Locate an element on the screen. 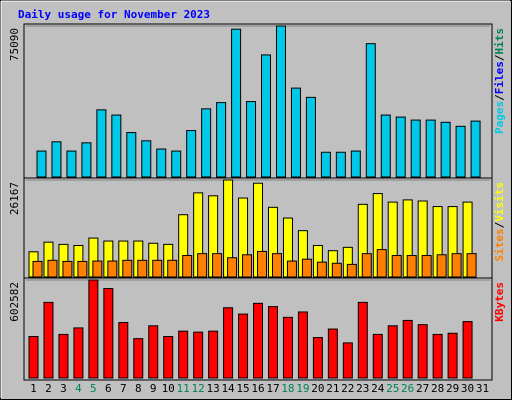 The width and height of the screenshot is (512, 400). x-tick-label: 8 is located at coordinates (138, 388).